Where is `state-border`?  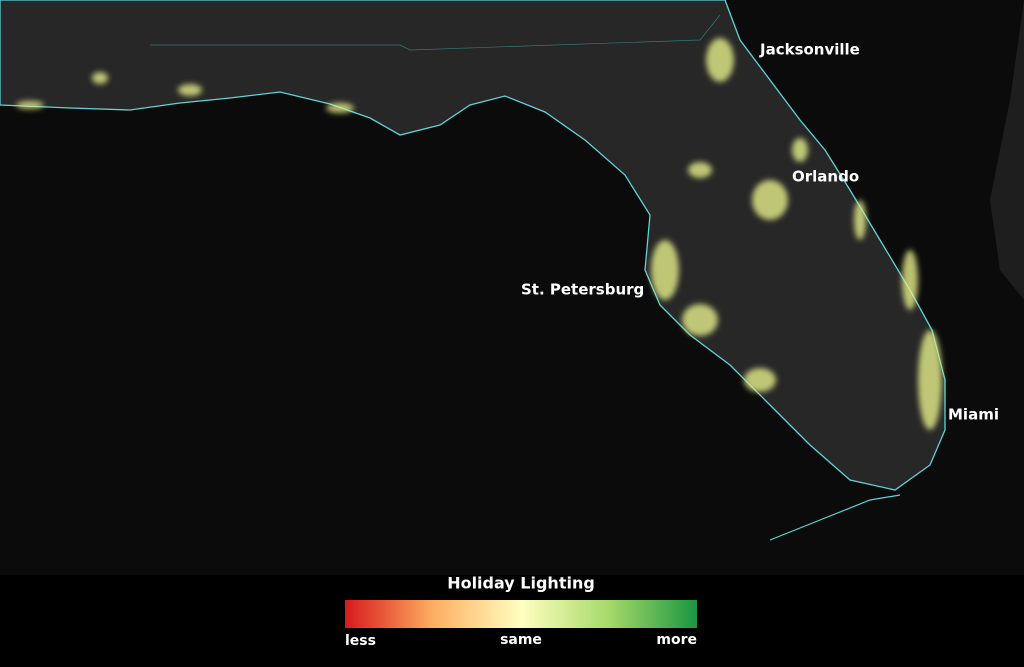 state-border is located at coordinates (435, 32).